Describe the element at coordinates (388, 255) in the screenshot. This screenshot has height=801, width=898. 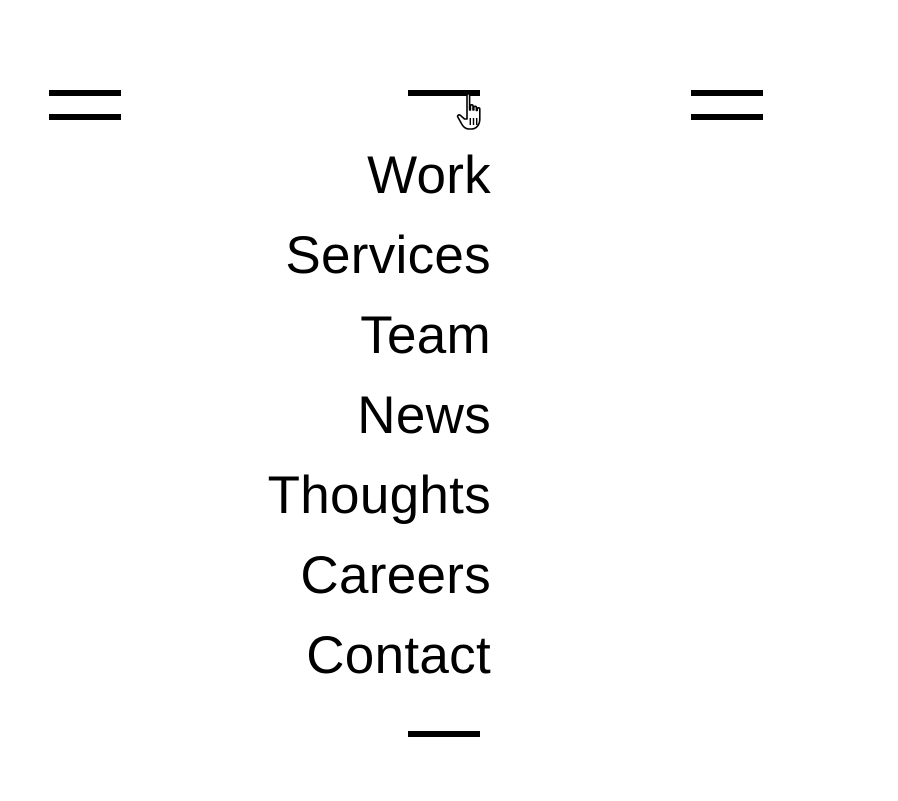
I see `nav-link-services: Services` at that location.